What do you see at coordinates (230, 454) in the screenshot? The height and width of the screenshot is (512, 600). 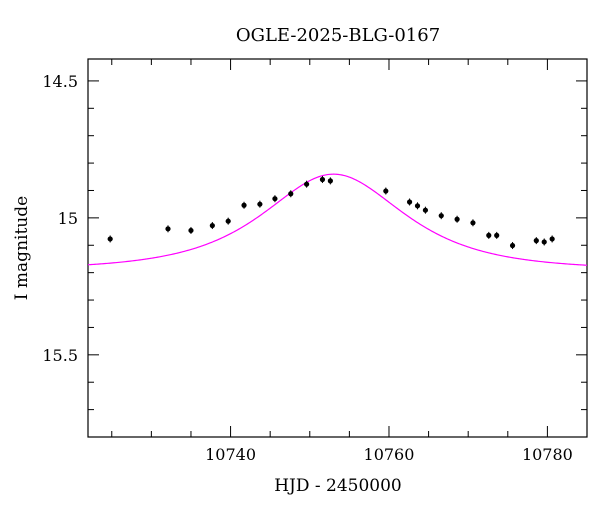 I see `x-tick-label: 10740` at bounding box center [230, 454].